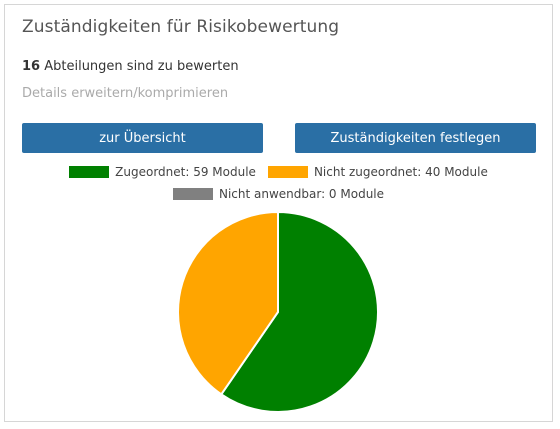 The image size is (560, 429). Describe the element at coordinates (400, 172) in the screenshot. I see `legend-label-unassigned: Nicht zugeordnet: 40 Module` at that location.